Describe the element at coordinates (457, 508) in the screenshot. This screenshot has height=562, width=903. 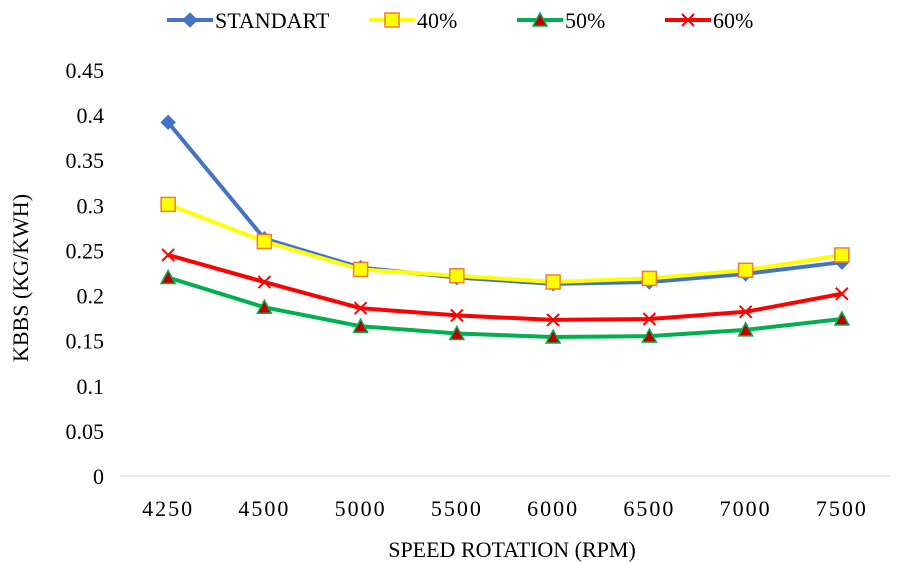
I see `x-tick-label: 5500` at that location.